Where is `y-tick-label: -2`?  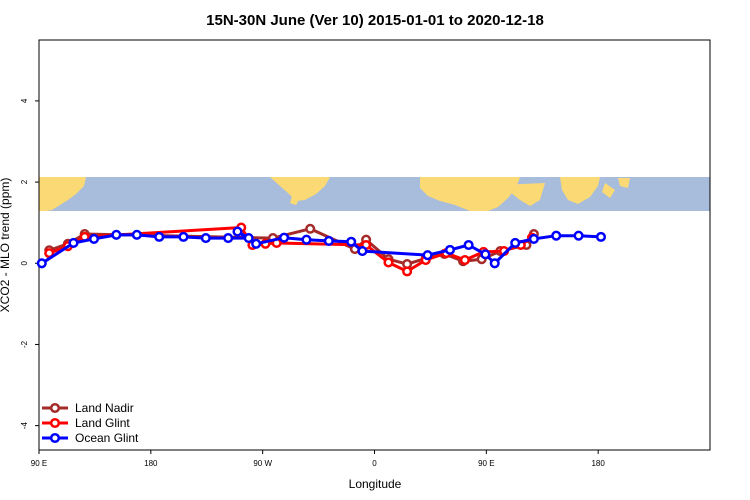
y-tick-label: -2 is located at coordinates (24, 344).